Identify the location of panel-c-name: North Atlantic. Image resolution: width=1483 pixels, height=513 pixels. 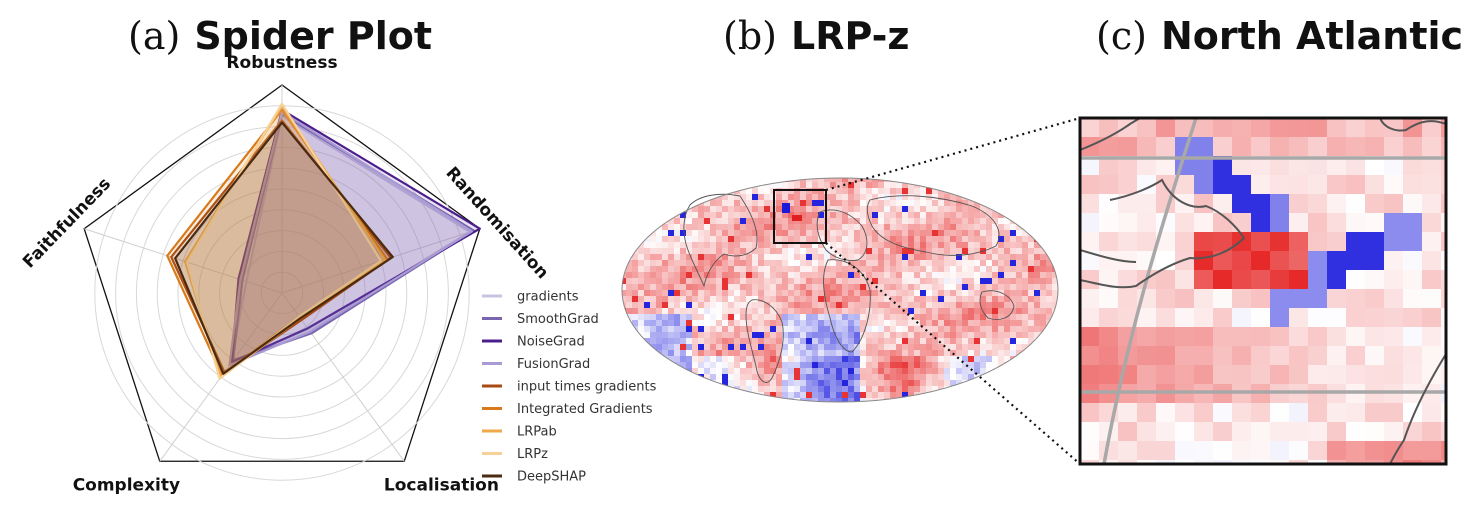
(1312, 36).